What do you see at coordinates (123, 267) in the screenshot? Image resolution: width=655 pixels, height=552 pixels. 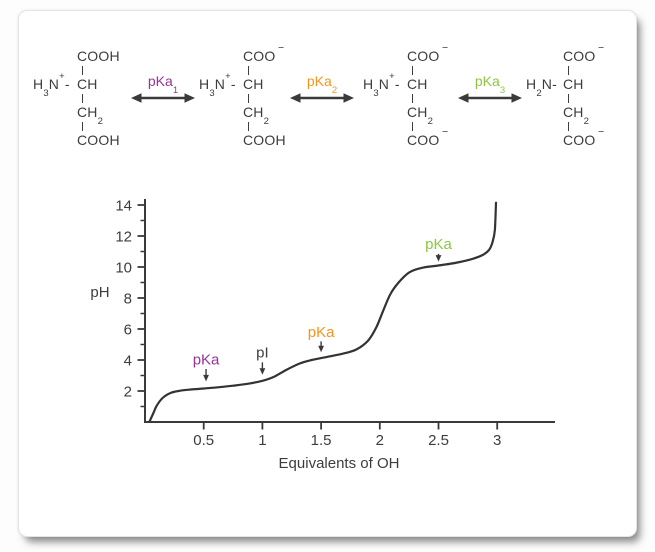 I see `y-tick-label: 10` at bounding box center [123, 267].